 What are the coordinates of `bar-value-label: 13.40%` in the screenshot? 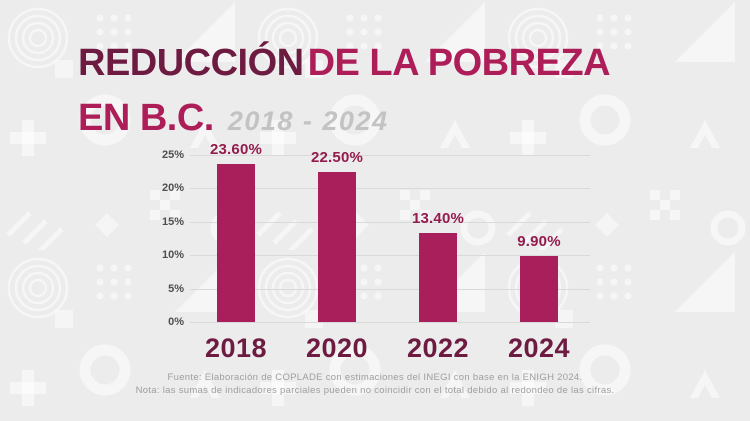 It's located at (438, 218).